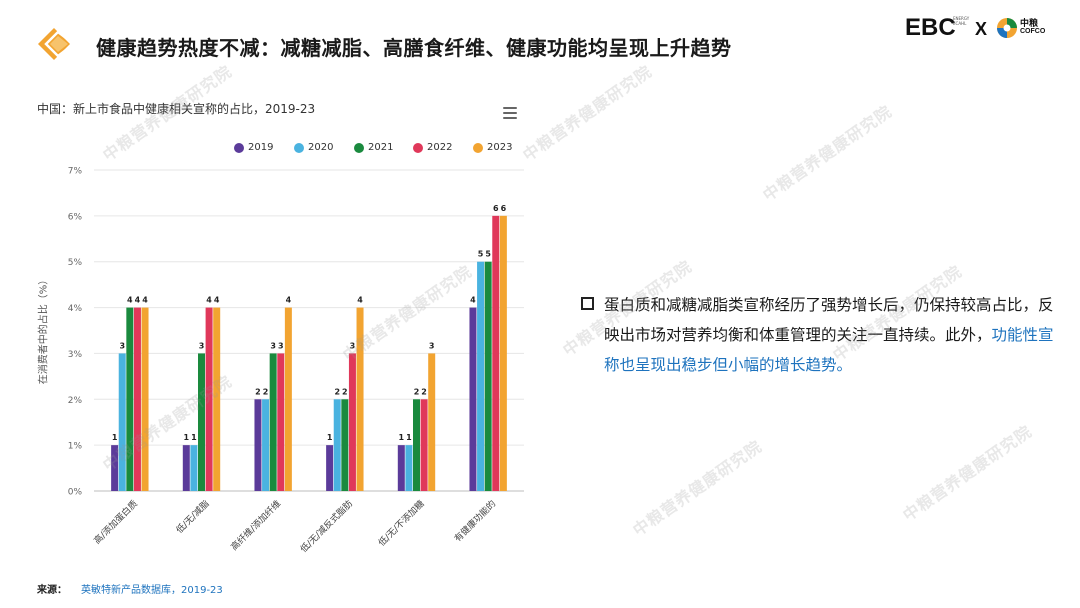 Image resolution: width=1080 pixels, height=608 pixels. What do you see at coordinates (176, 109) in the screenshot?
I see `chart-title: 中国：新上市食品中健康相关宣称的占比，2019-23` at bounding box center [176, 109].